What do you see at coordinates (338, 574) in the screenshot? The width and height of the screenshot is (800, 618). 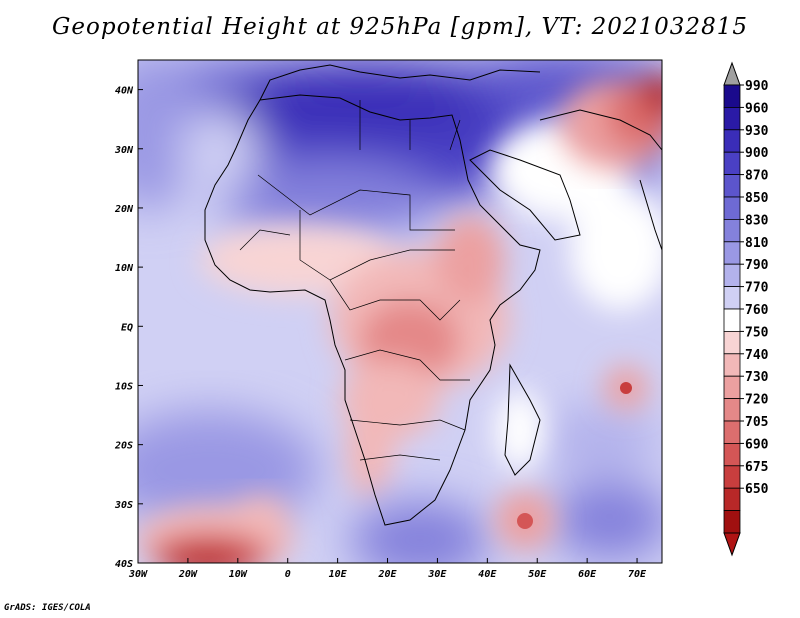 I see `x-tick-label: 10E` at bounding box center [338, 574].